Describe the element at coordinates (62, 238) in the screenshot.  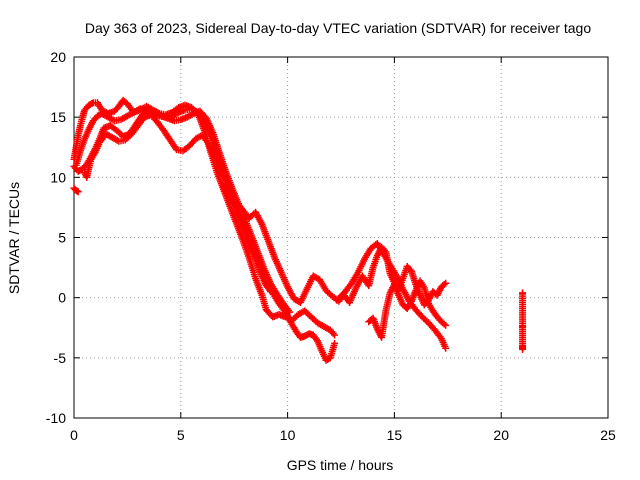
I see `y-tick-label: 5` at that location.